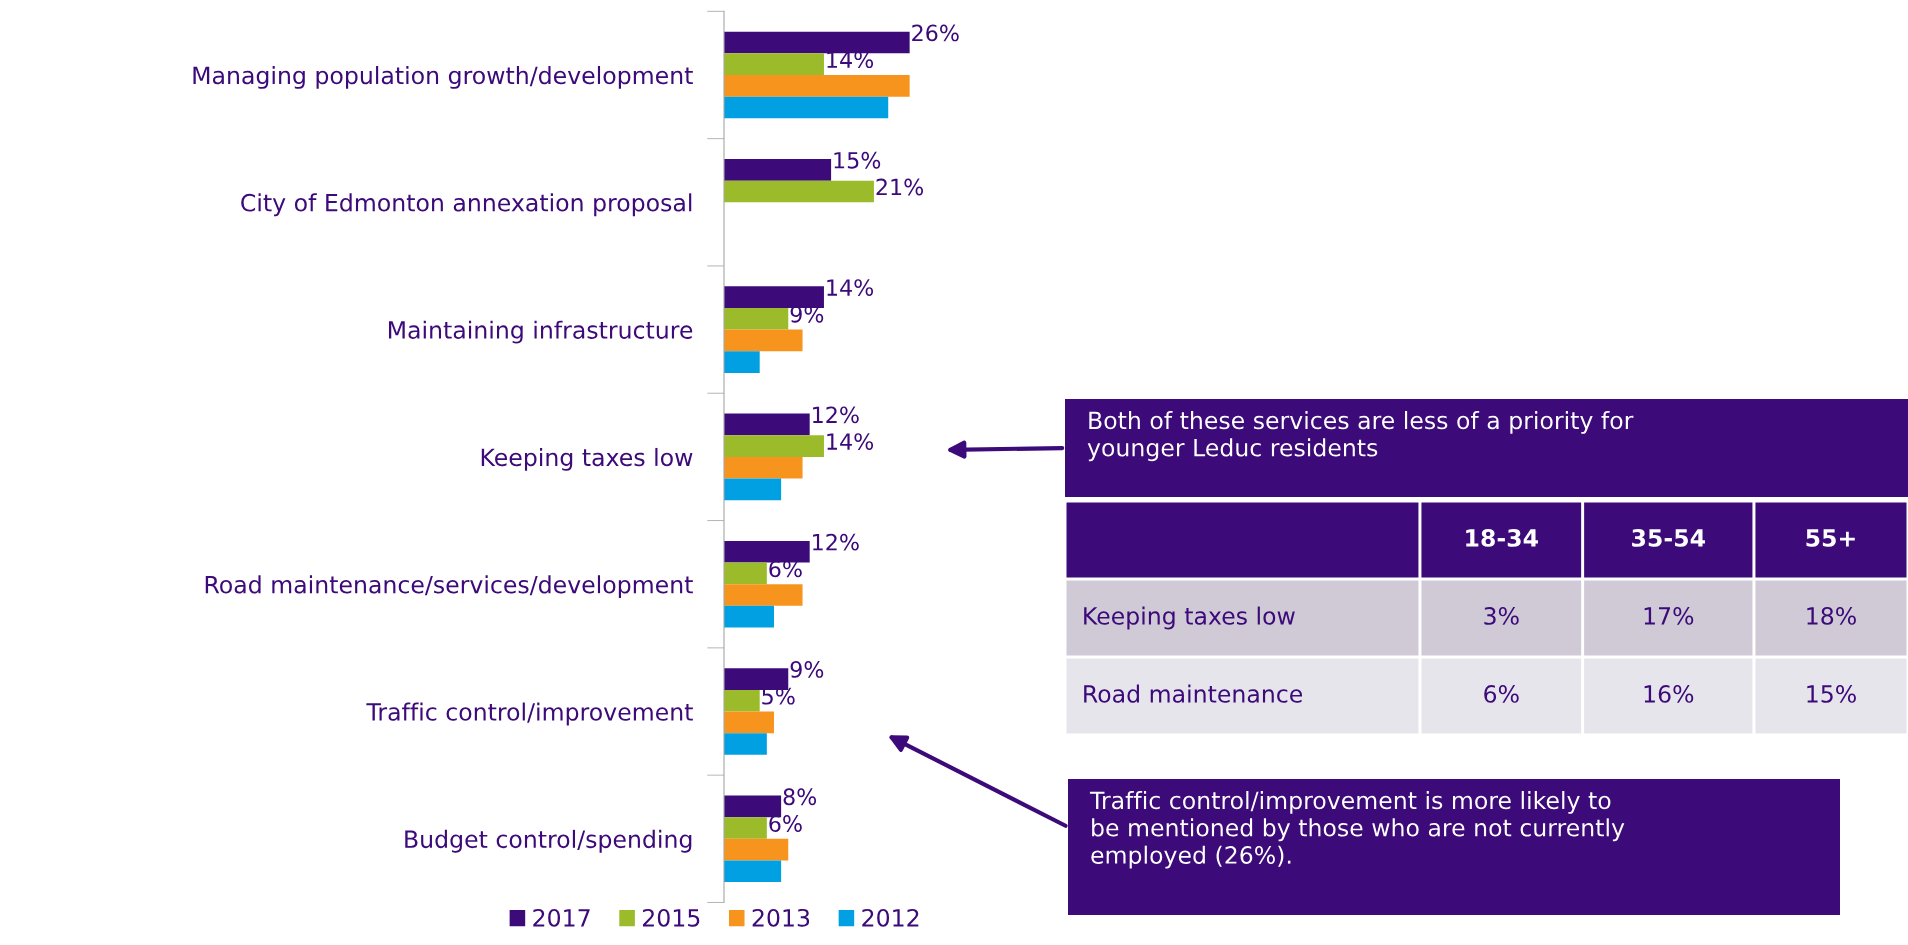 This screenshot has height=945, width=1908. Describe the element at coordinates (1502, 537) in the screenshot. I see `category-label: 18-34` at that location.